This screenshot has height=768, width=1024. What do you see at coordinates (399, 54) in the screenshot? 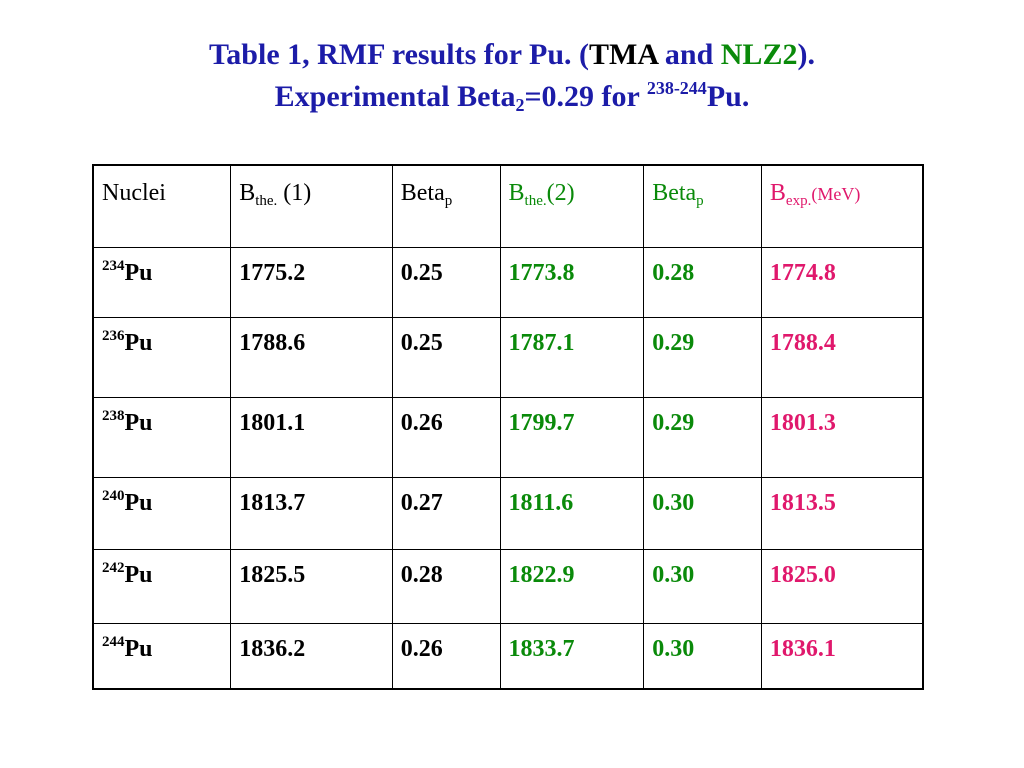
I see `title-text: Table 1, RMF results for Pu. (` at bounding box center [399, 54].